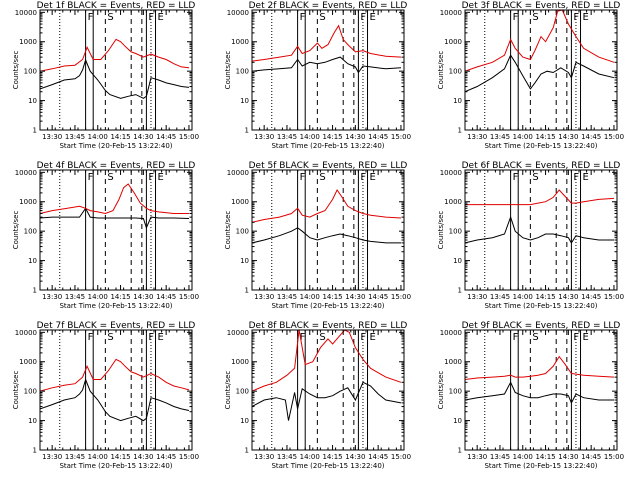 The width and height of the screenshot is (640, 480). I want to click on panel-title: Det 9f BLACK = Events, RED = LLD, so click(541, 326).